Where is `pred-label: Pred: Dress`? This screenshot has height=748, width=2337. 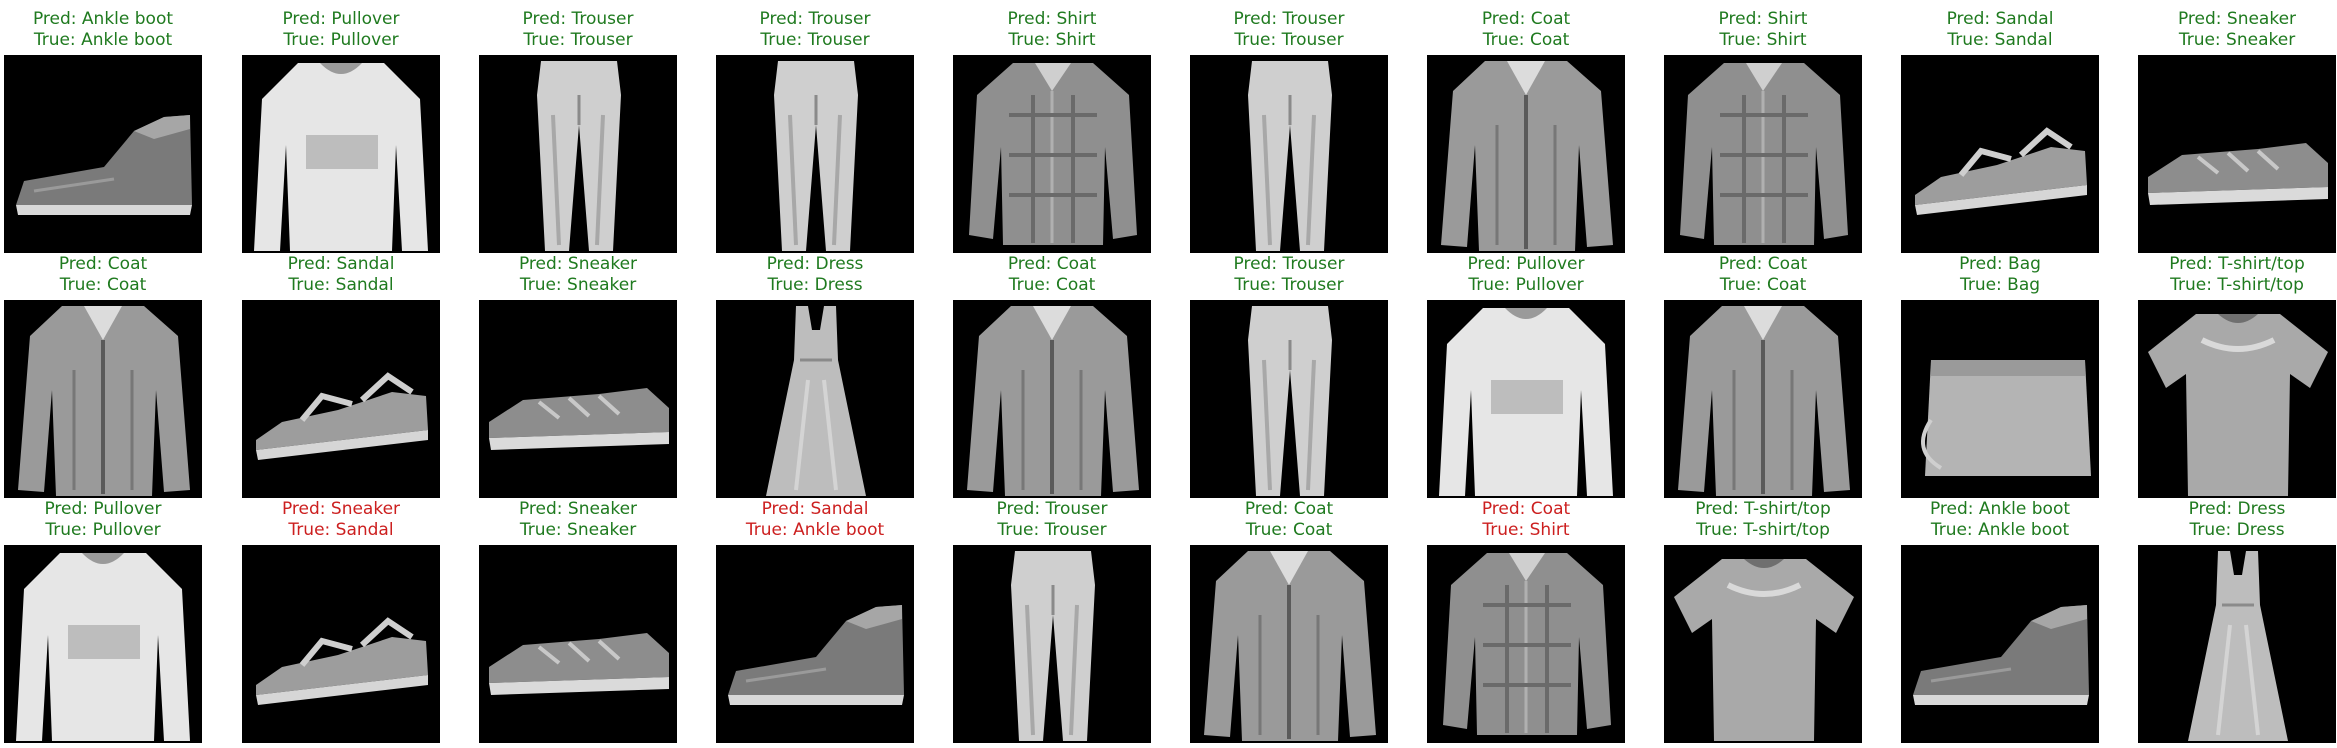 pred-label: Pred: Dress is located at coordinates (815, 264).